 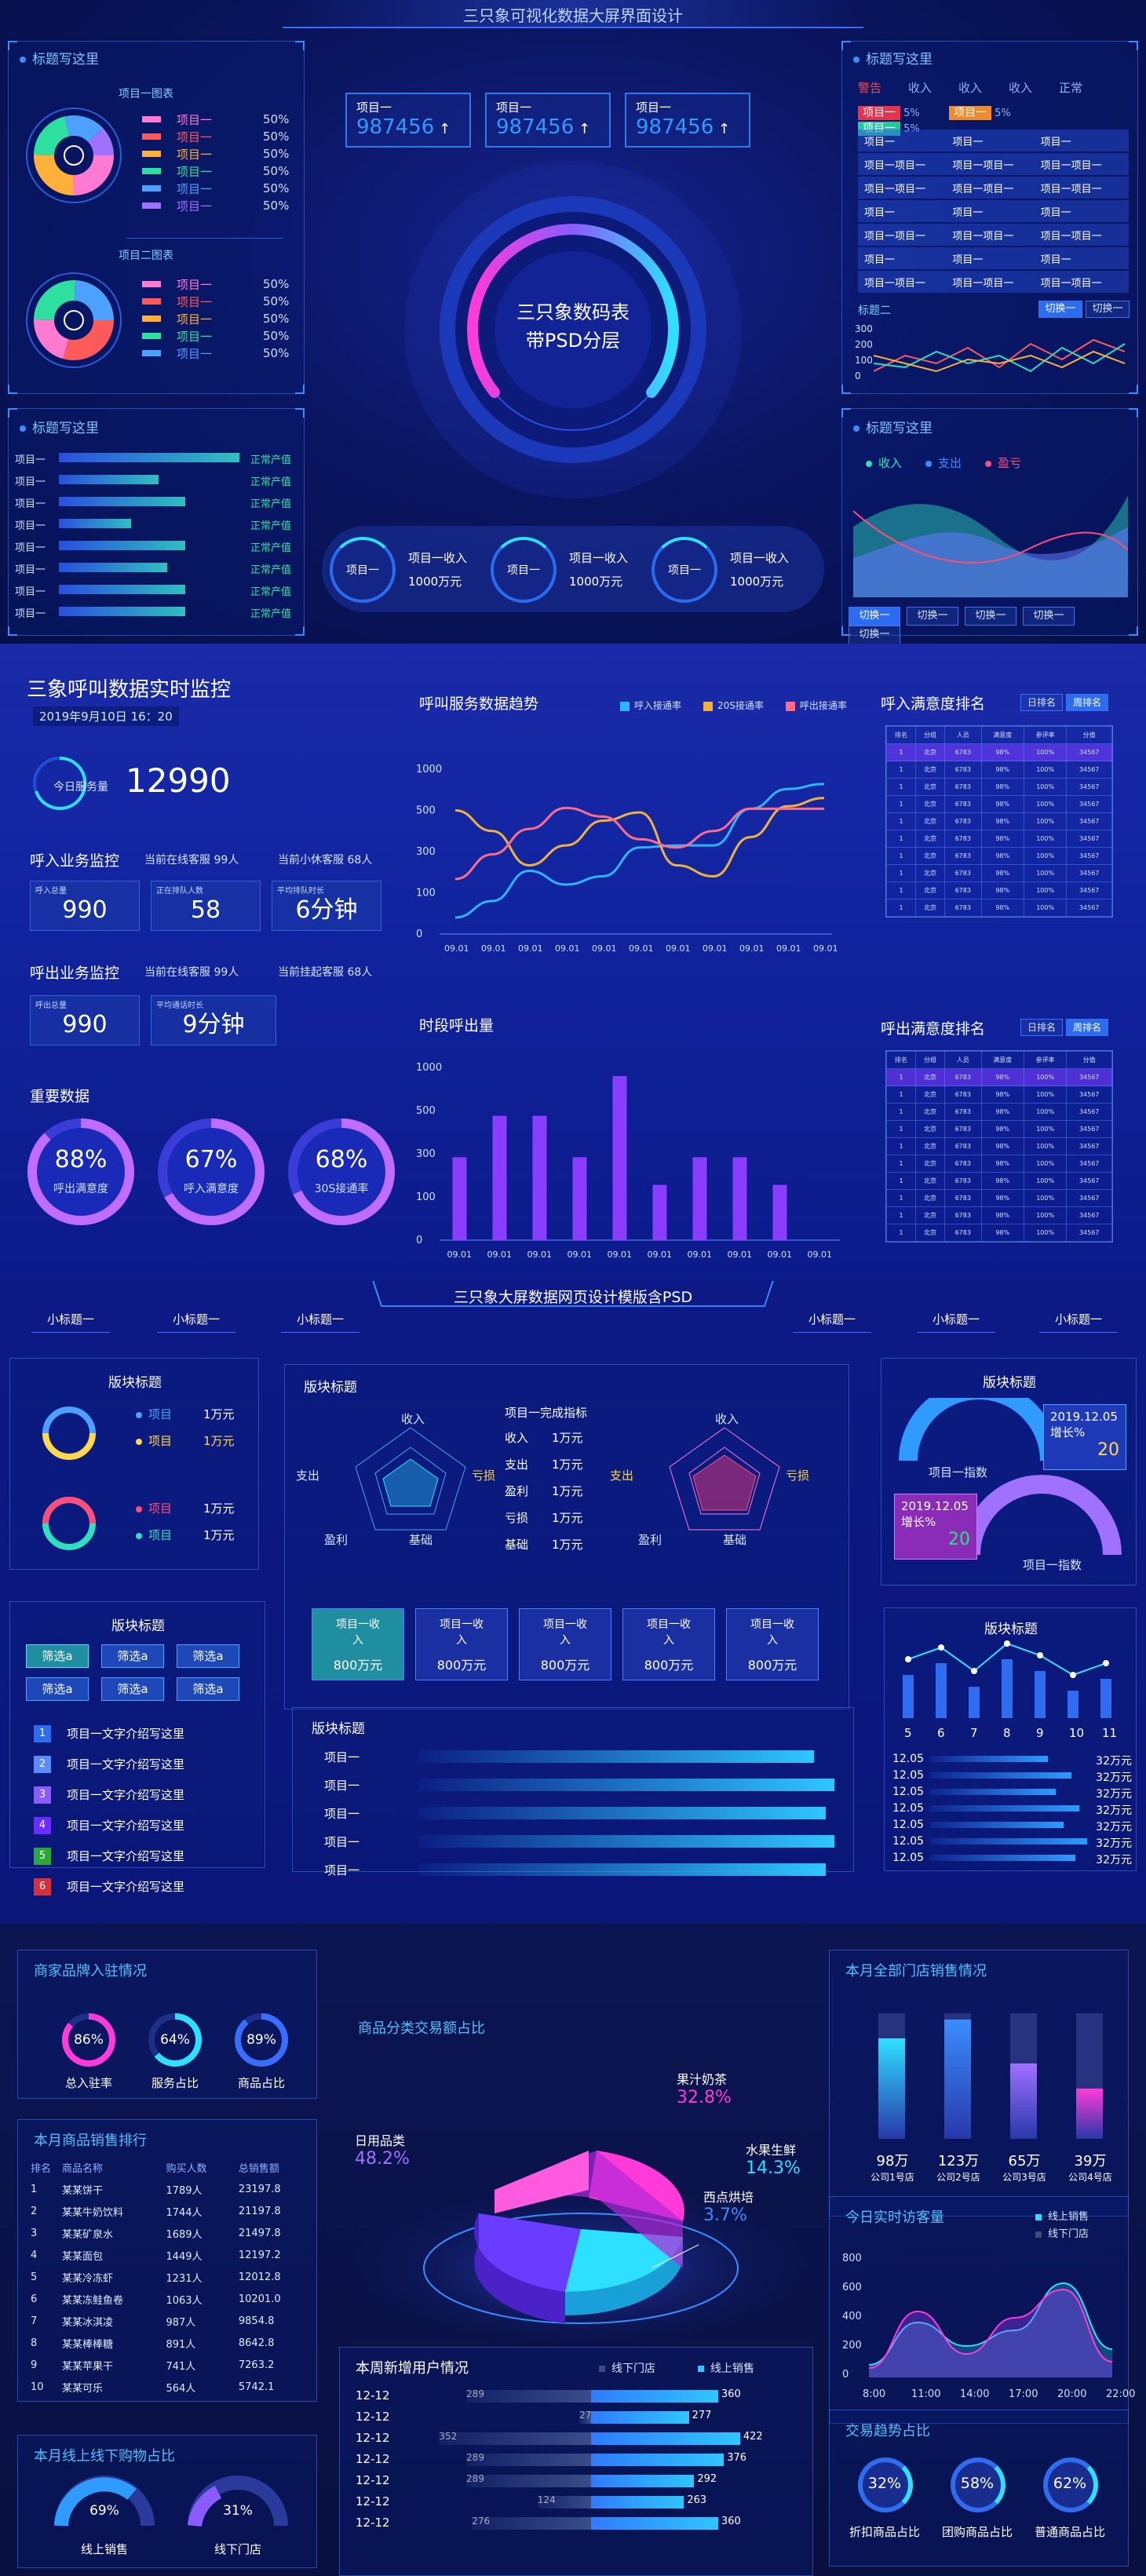 What do you see at coordinates (109, 1886) in the screenshot?
I see `intro-list-item: 6 项目一文字介绍写这里` at bounding box center [109, 1886].